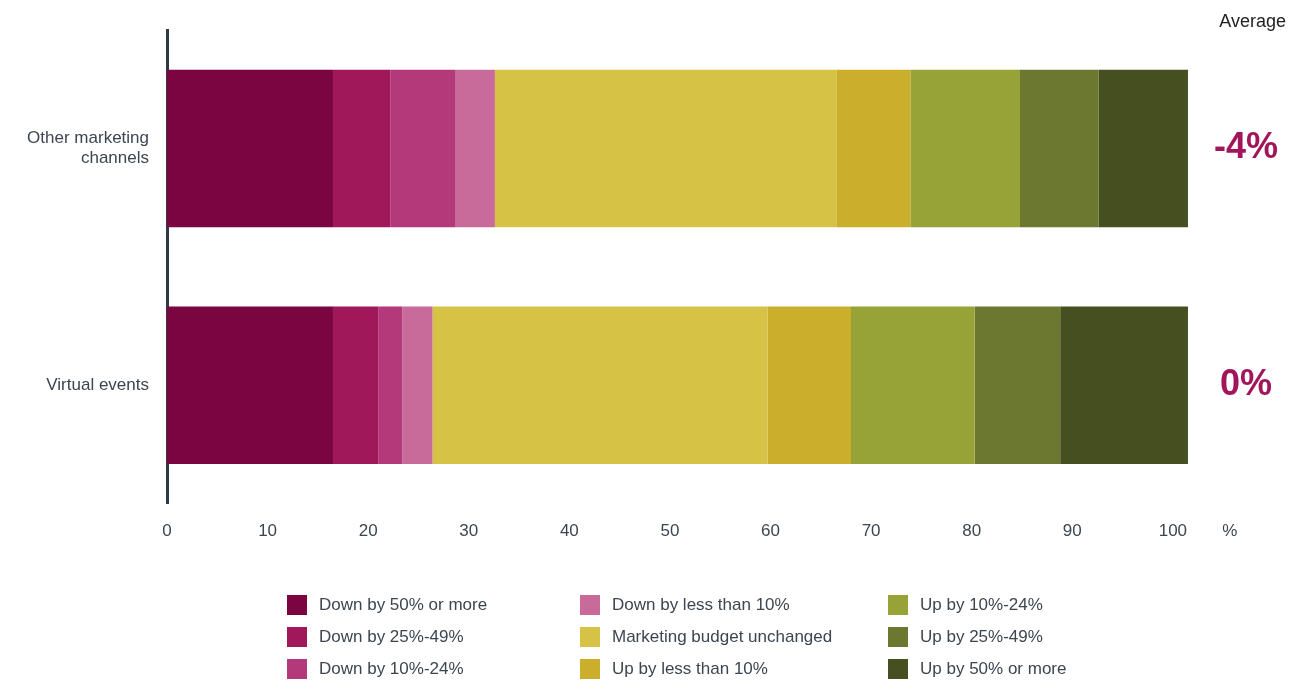 The height and width of the screenshot is (692, 1300). Describe the element at coordinates (981, 605) in the screenshot. I see `legend-label: Up by 10%-24%` at that location.